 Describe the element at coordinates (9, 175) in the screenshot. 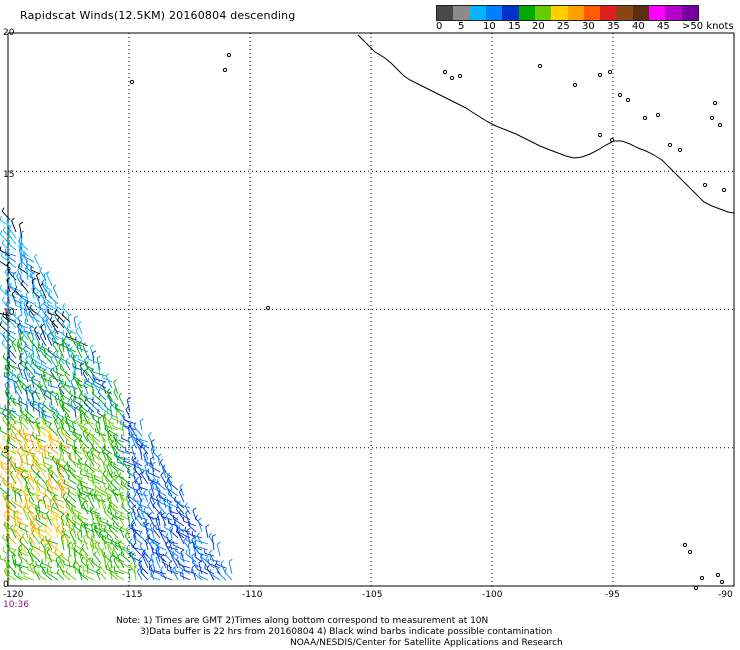

I see `lat-label-15: 15` at that location.